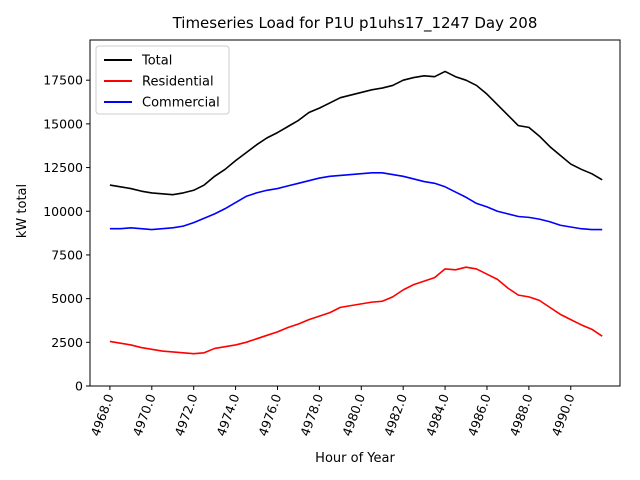  Describe the element at coordinates (178, 82) in the screenshot. I see `legend-label-residential: Residential` at that location.